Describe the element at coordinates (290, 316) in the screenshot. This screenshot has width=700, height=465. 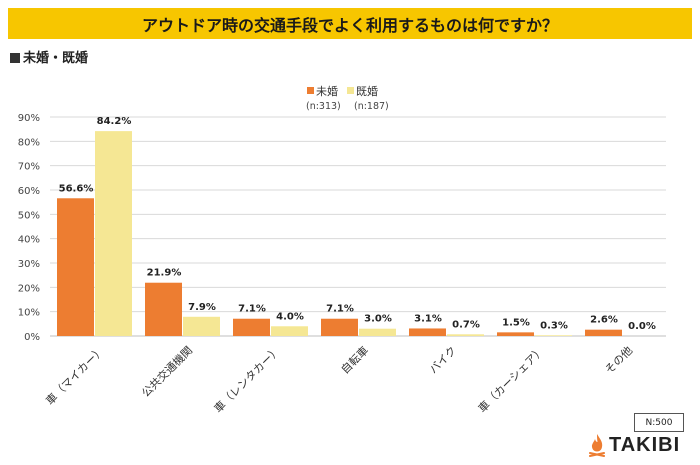
I see `data-label: 4.0%` at that location.